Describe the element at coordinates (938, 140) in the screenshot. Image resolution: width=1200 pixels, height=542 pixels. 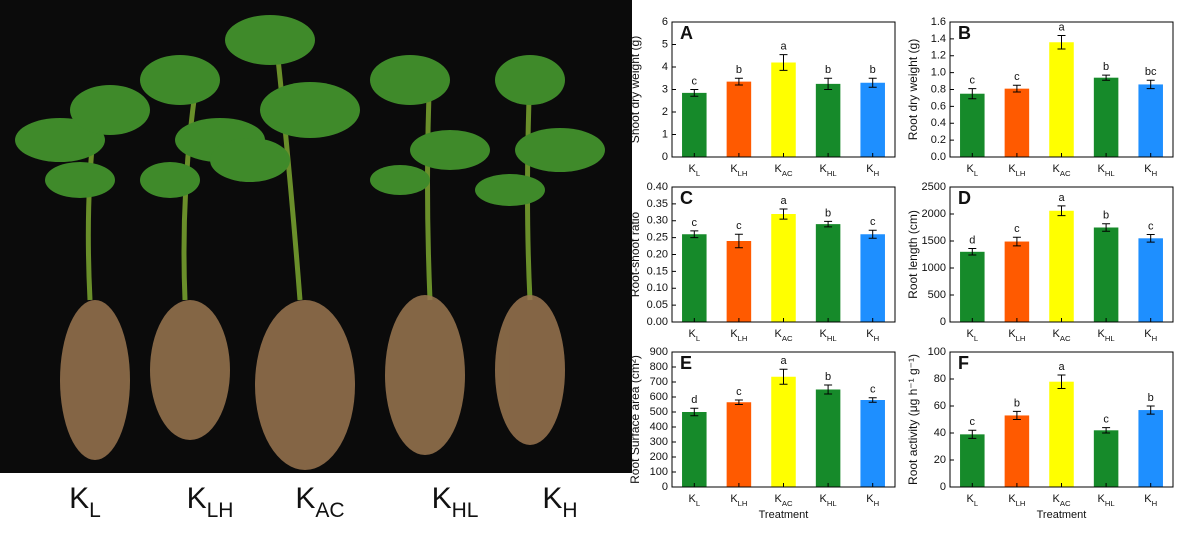
I see `y-tick-label: 0.2` at that location.